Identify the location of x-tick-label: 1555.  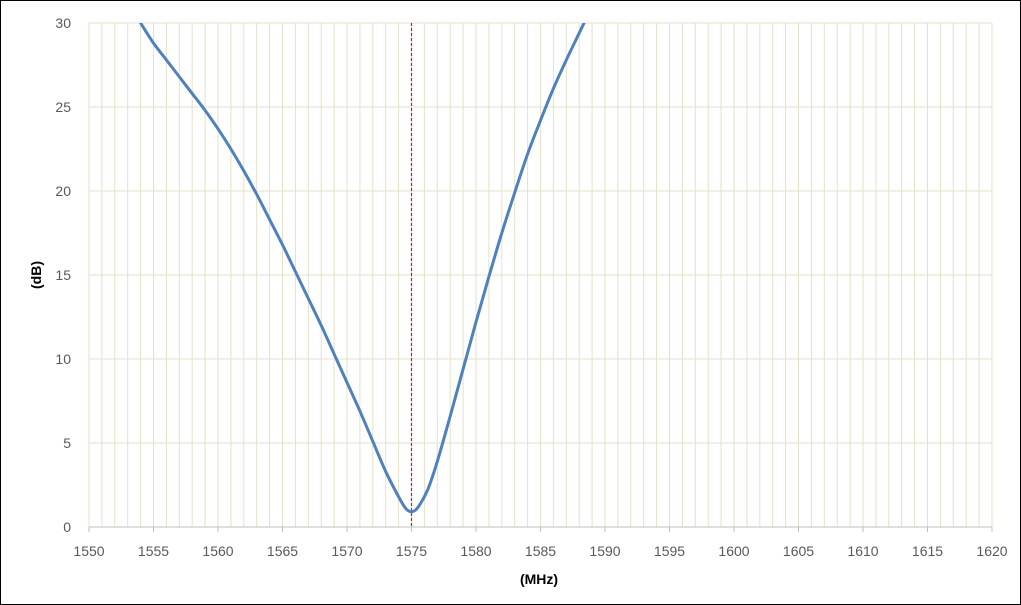
(153, 551).